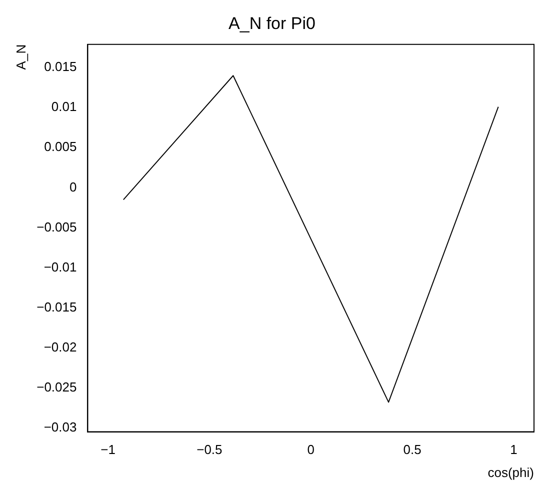  I want to click on x-tick-label: 0.5, so click(412, 450).